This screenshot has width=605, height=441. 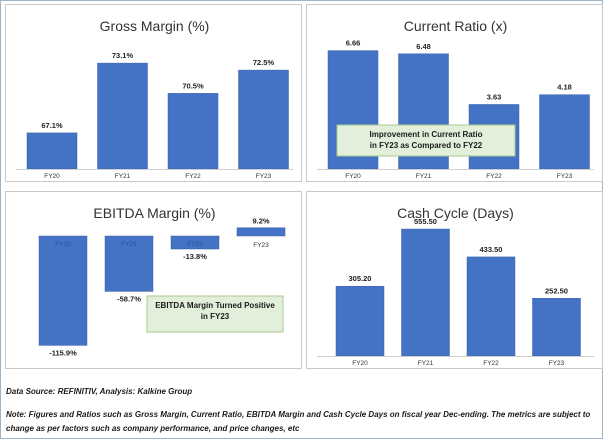 What do you see at coordinates (52, 125) in the screenshot?
I see `data-label-fy20: 67.1%` at bounding box center [52, 125].